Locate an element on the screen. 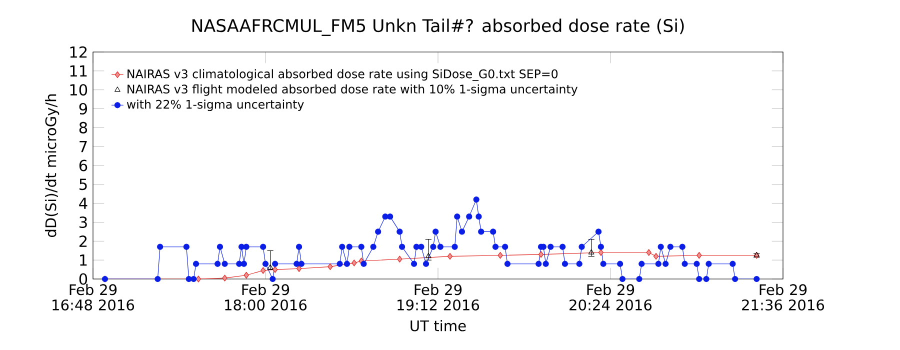 This screenshot has width=900, height=350. y-tick-label: 8 is located at coordinates (83, 128).